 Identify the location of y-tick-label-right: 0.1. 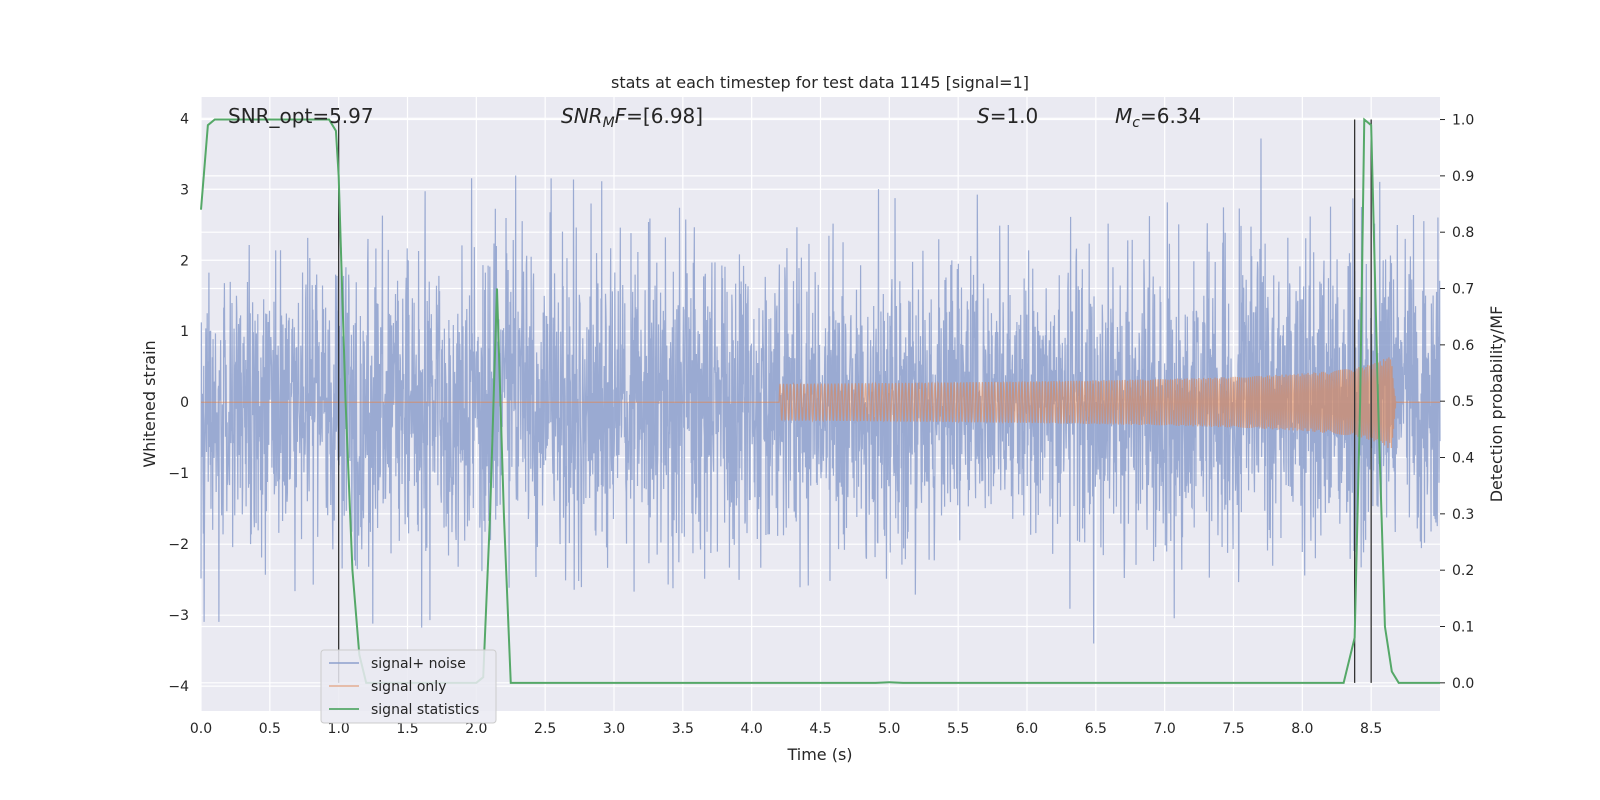
(1463, 628).